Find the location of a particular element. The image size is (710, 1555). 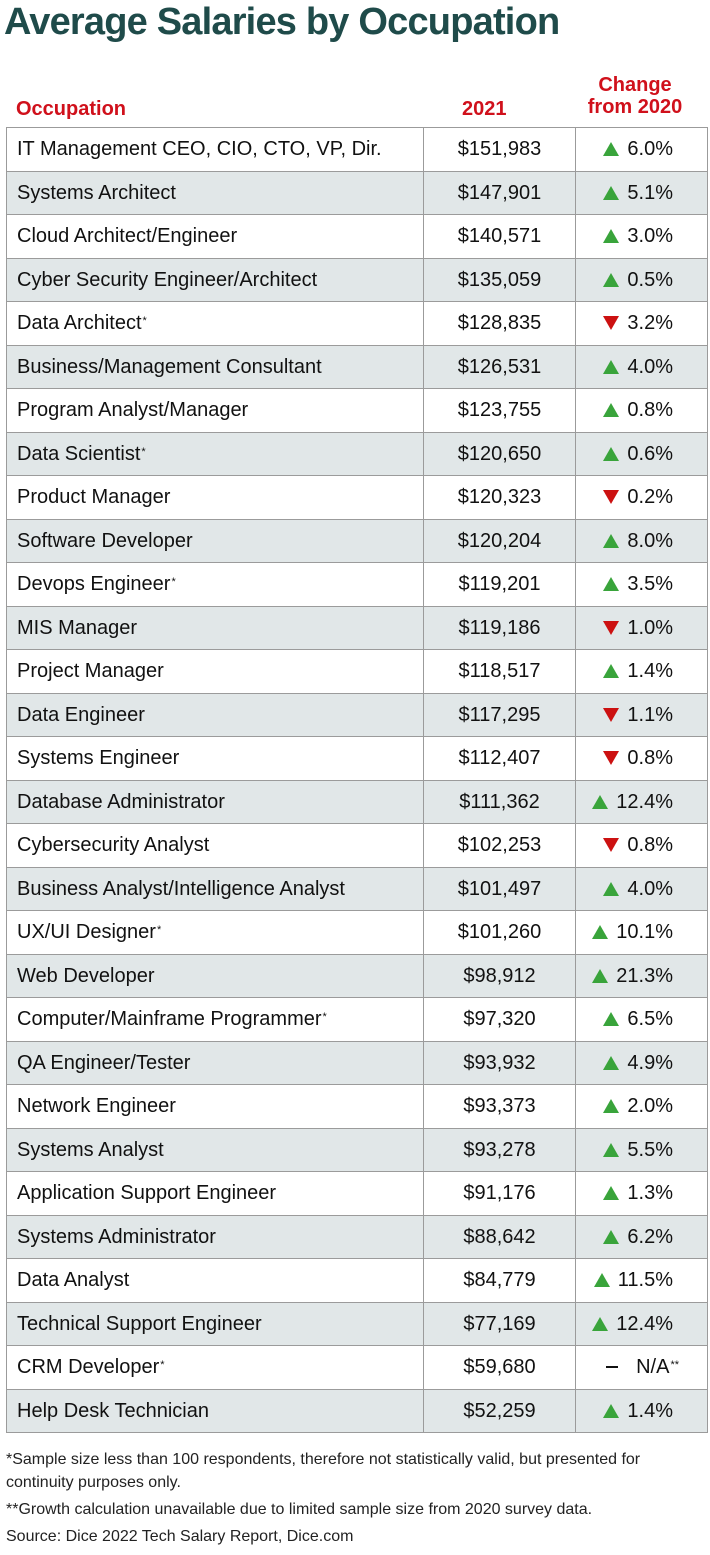

change-content: 5.1% is located at coordinates (641, 193).